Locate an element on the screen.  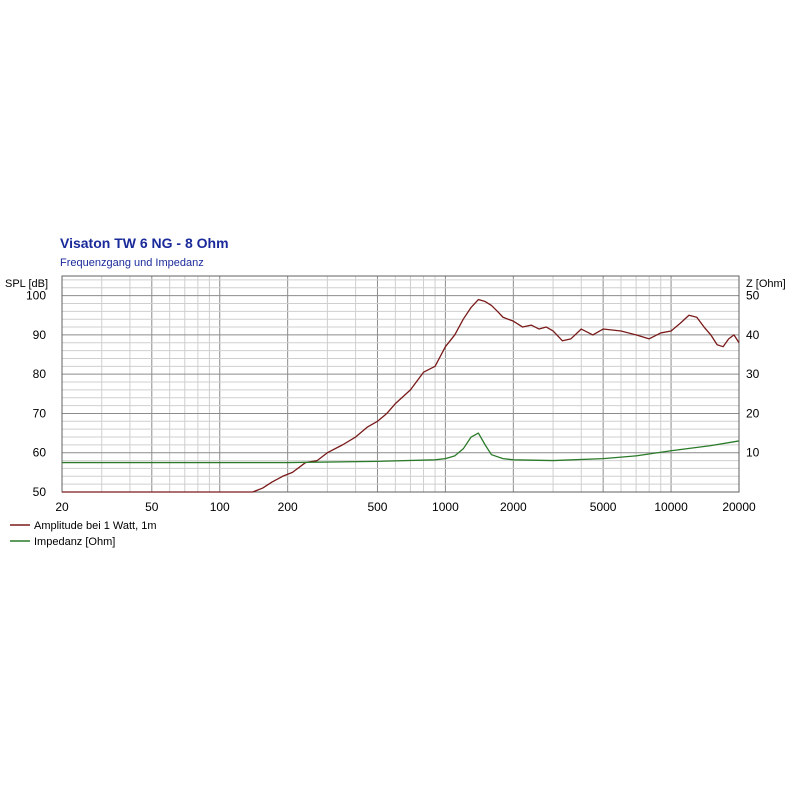
chart-title: Visaton TW 6 NG - 8 Ohm is located at coordinates (144, 243).